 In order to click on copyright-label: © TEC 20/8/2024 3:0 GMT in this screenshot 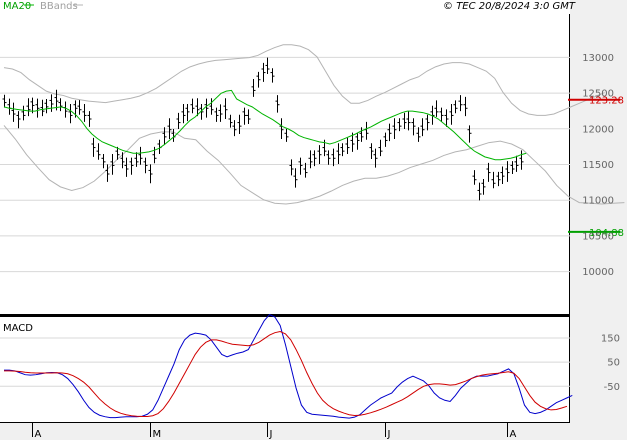, I will do `click(509, 6)`.